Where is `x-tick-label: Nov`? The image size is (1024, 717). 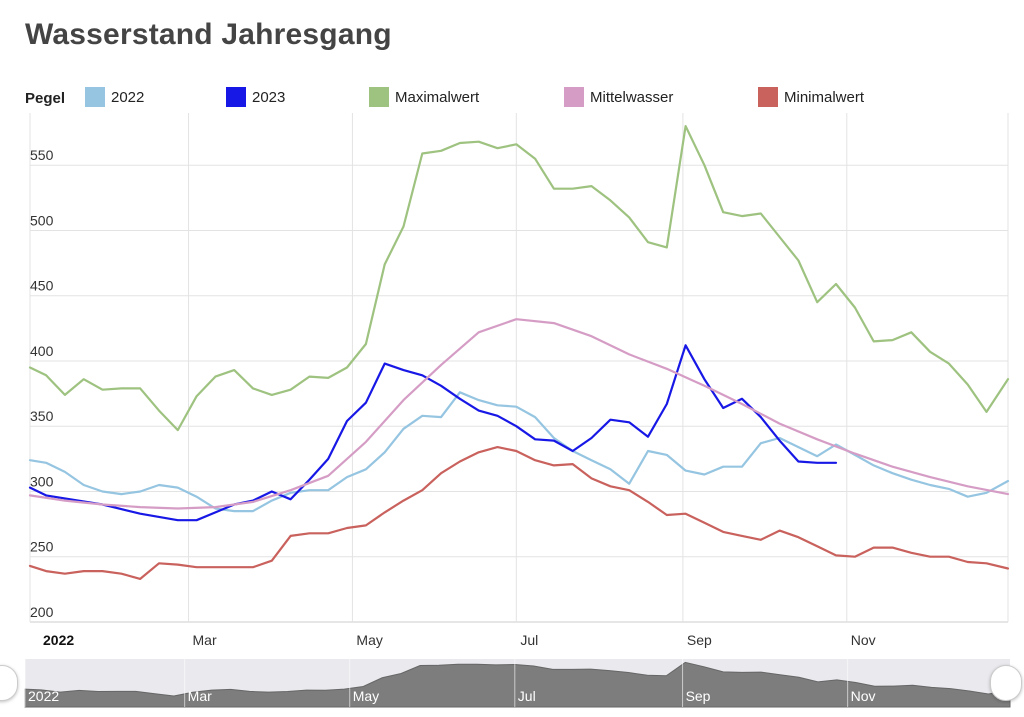 x-tick-label: Nov is located at coordinates (863, 640).